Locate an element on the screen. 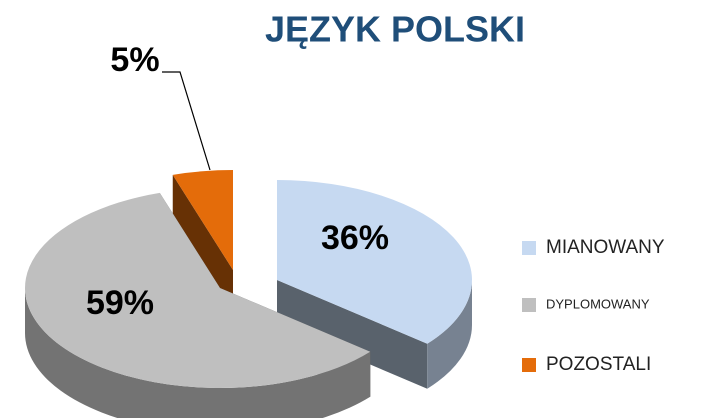 The height and width of the screenshot is (418, 706). legend-label: MIANOWANY is located at coordinates (605, 247).